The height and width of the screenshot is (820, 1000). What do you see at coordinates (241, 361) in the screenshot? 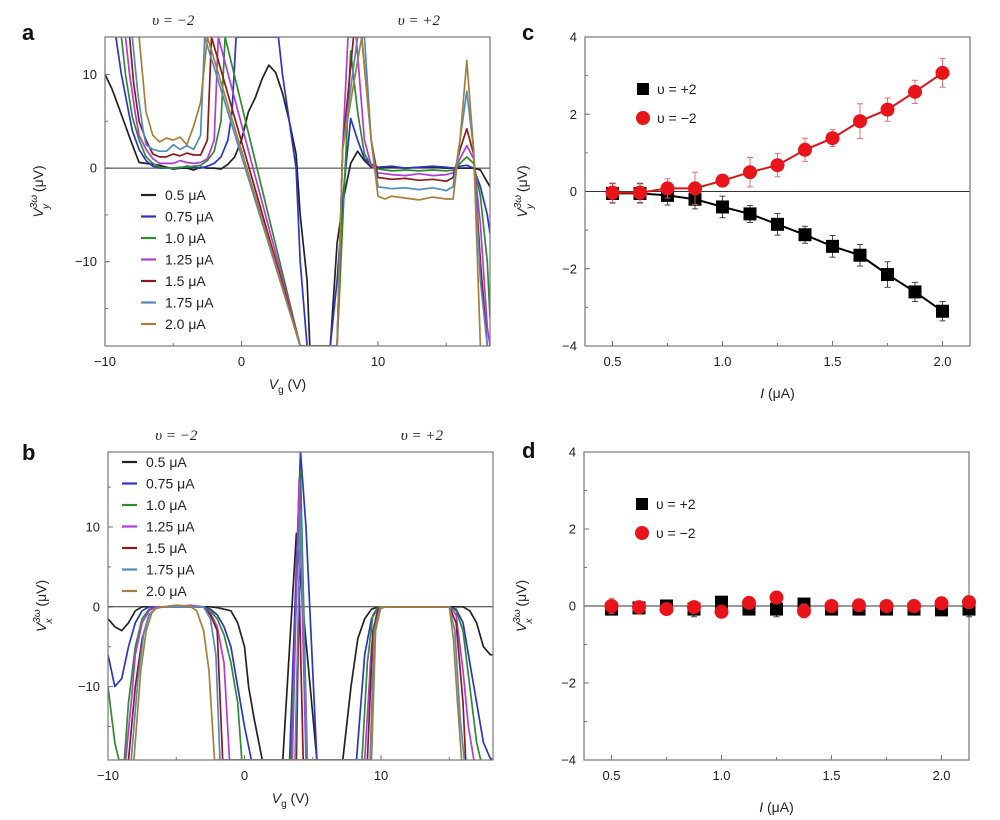
I see `x-tick-label: 0` at bounding box center [241, 361].